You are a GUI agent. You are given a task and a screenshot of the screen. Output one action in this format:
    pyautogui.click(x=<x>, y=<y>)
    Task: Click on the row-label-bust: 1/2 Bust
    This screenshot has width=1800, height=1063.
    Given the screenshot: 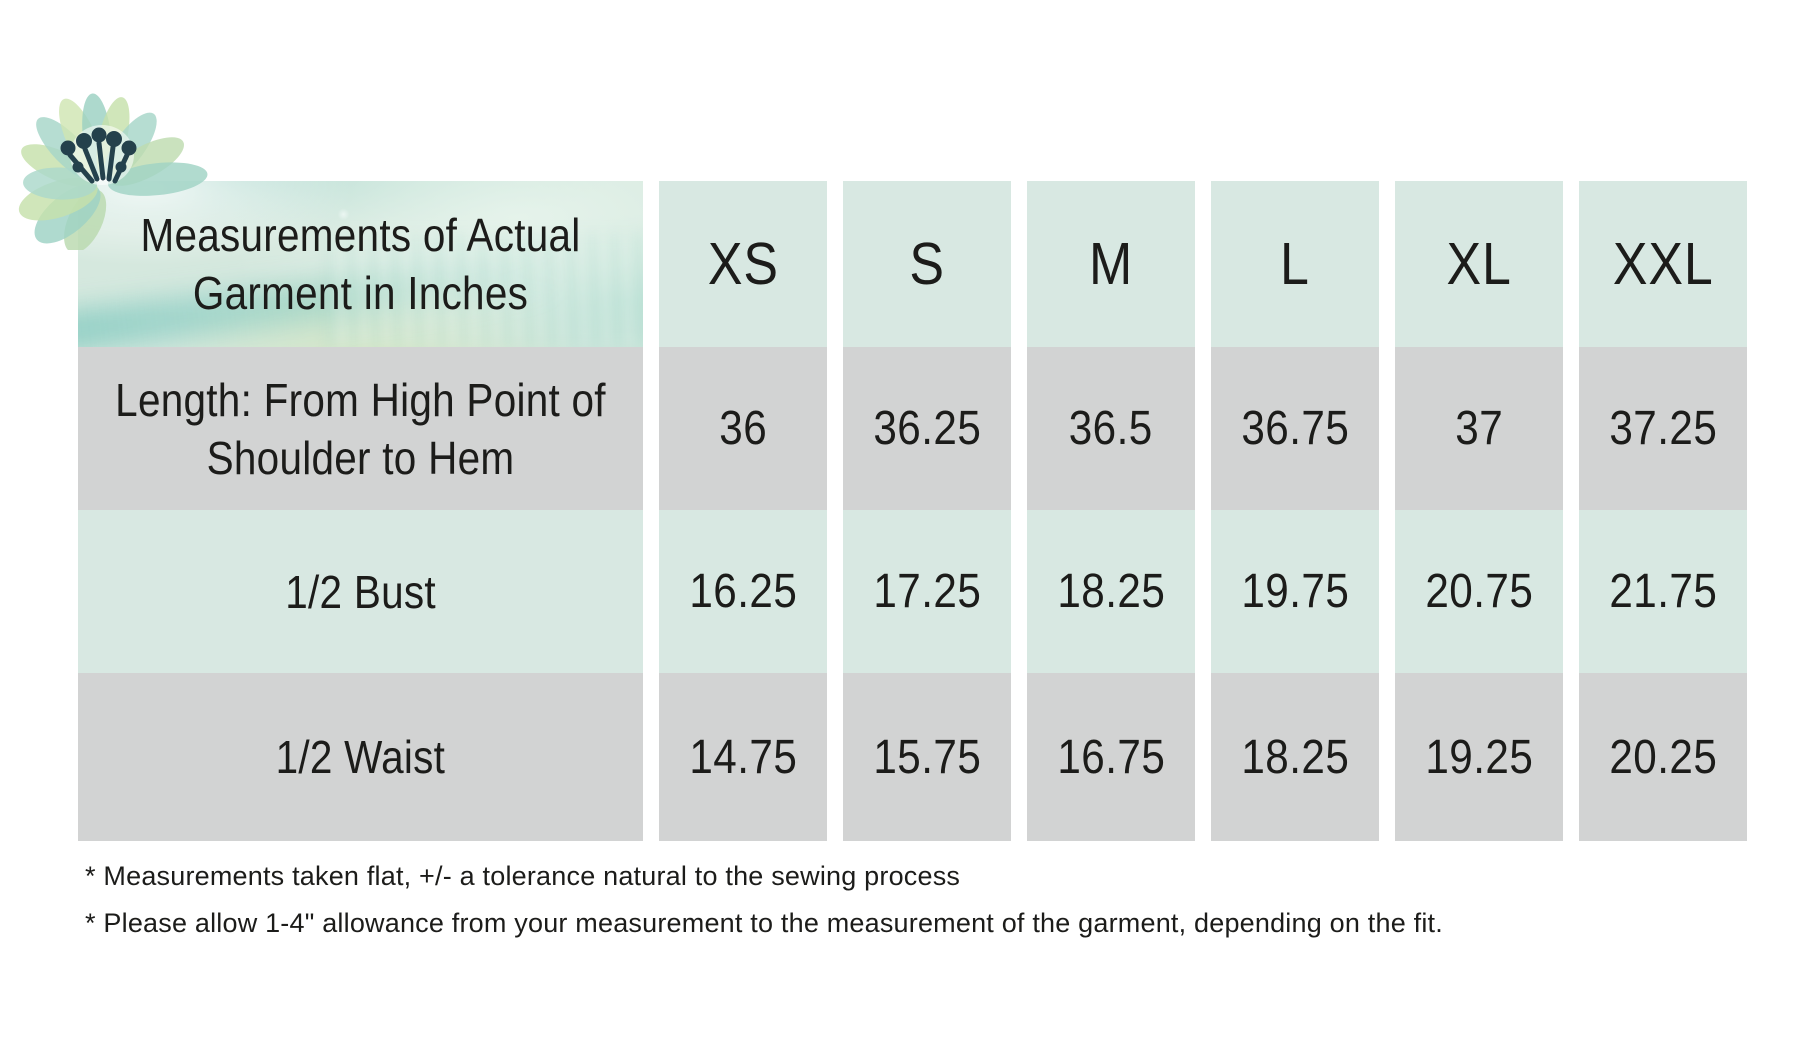 What is the action you would take?
    pyautogui.click(x=360, y=591)
    